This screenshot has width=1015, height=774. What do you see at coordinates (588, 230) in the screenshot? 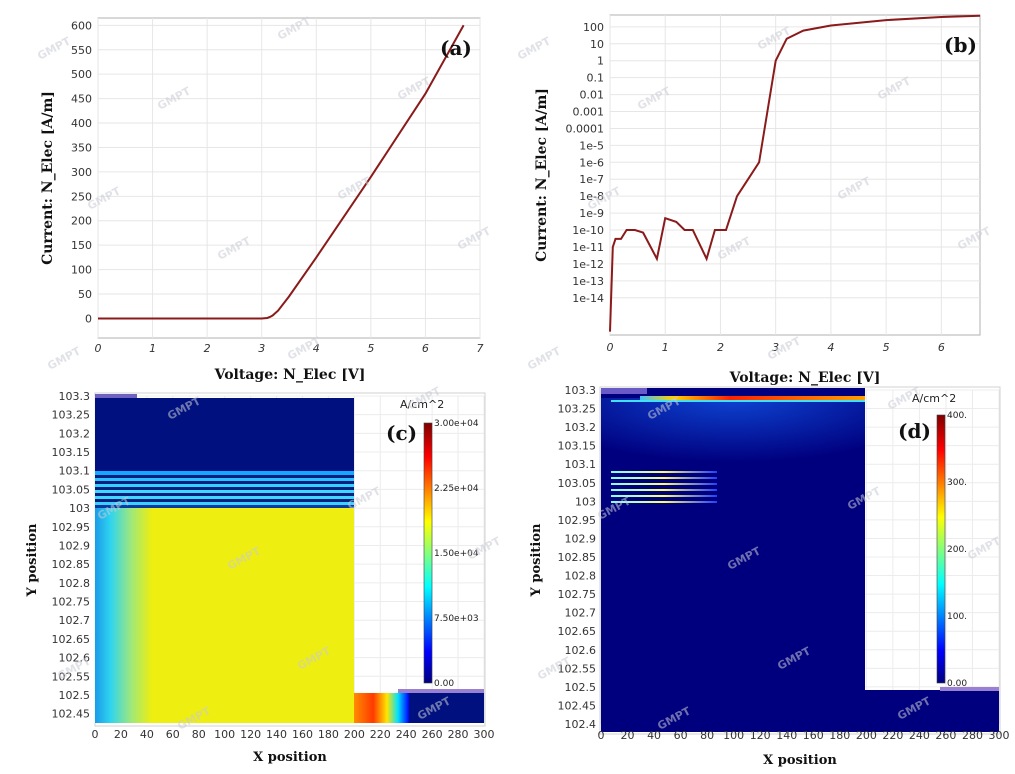
I see `y-tick-label-b: 1e-10` at bounding box center [588, 230].